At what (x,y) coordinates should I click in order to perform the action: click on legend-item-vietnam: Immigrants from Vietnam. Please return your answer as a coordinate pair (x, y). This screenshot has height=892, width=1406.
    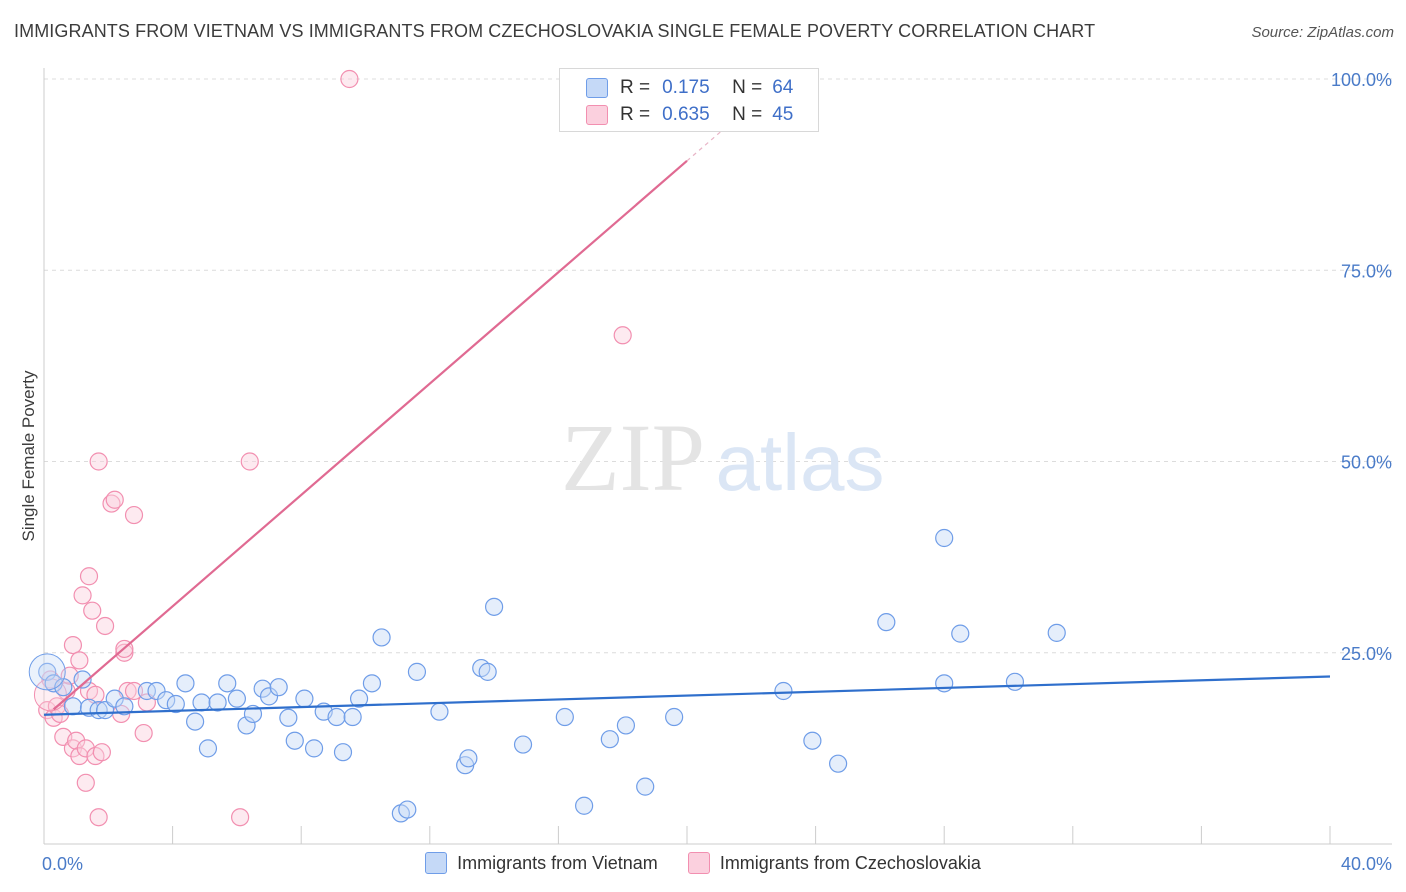
    Looking at the image, I should click on (541, 863).